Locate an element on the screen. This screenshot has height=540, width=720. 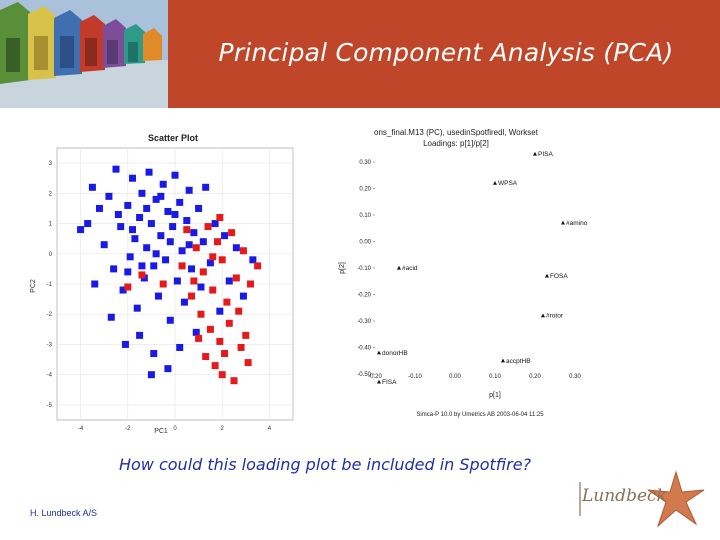
scatter-y-tick: -3 is located at coordinates (50, 345).